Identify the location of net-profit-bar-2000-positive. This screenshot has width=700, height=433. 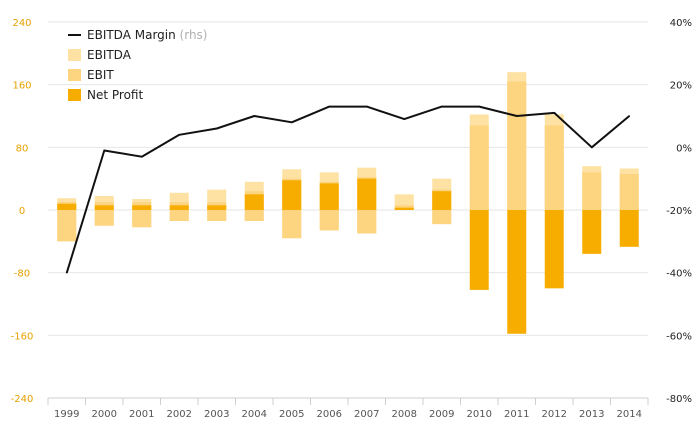
(104, 207).